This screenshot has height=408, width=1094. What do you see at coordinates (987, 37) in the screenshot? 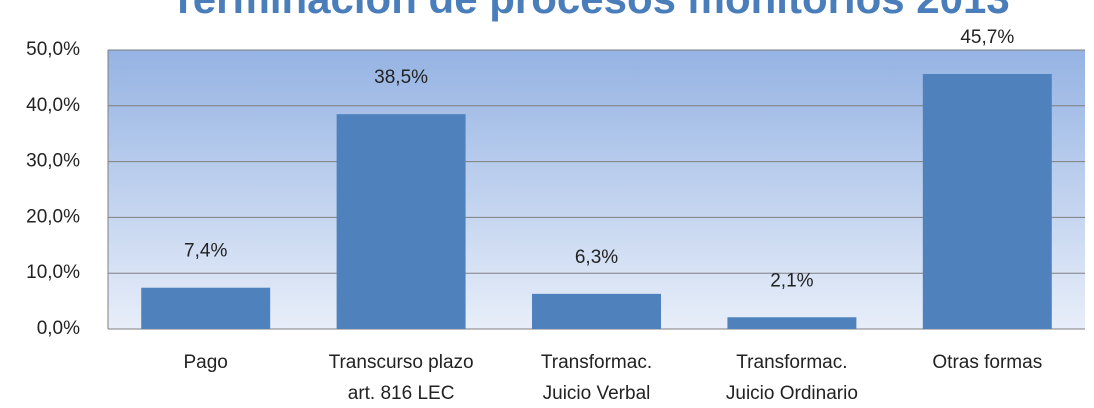
I see `value-label: 45,7%` at bounding box center [987, 37].